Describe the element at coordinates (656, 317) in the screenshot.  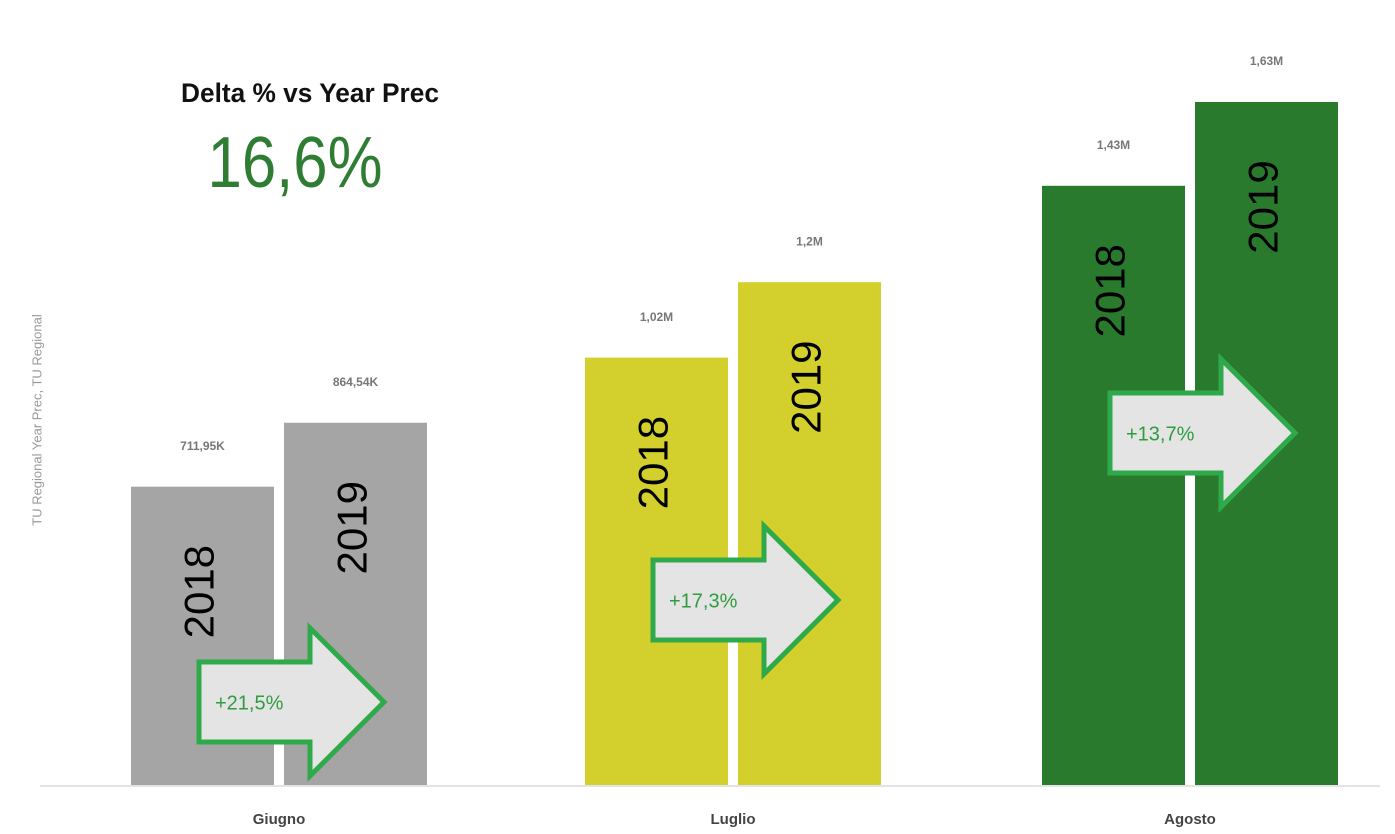
I see `value-label: 1,02M` at that location.